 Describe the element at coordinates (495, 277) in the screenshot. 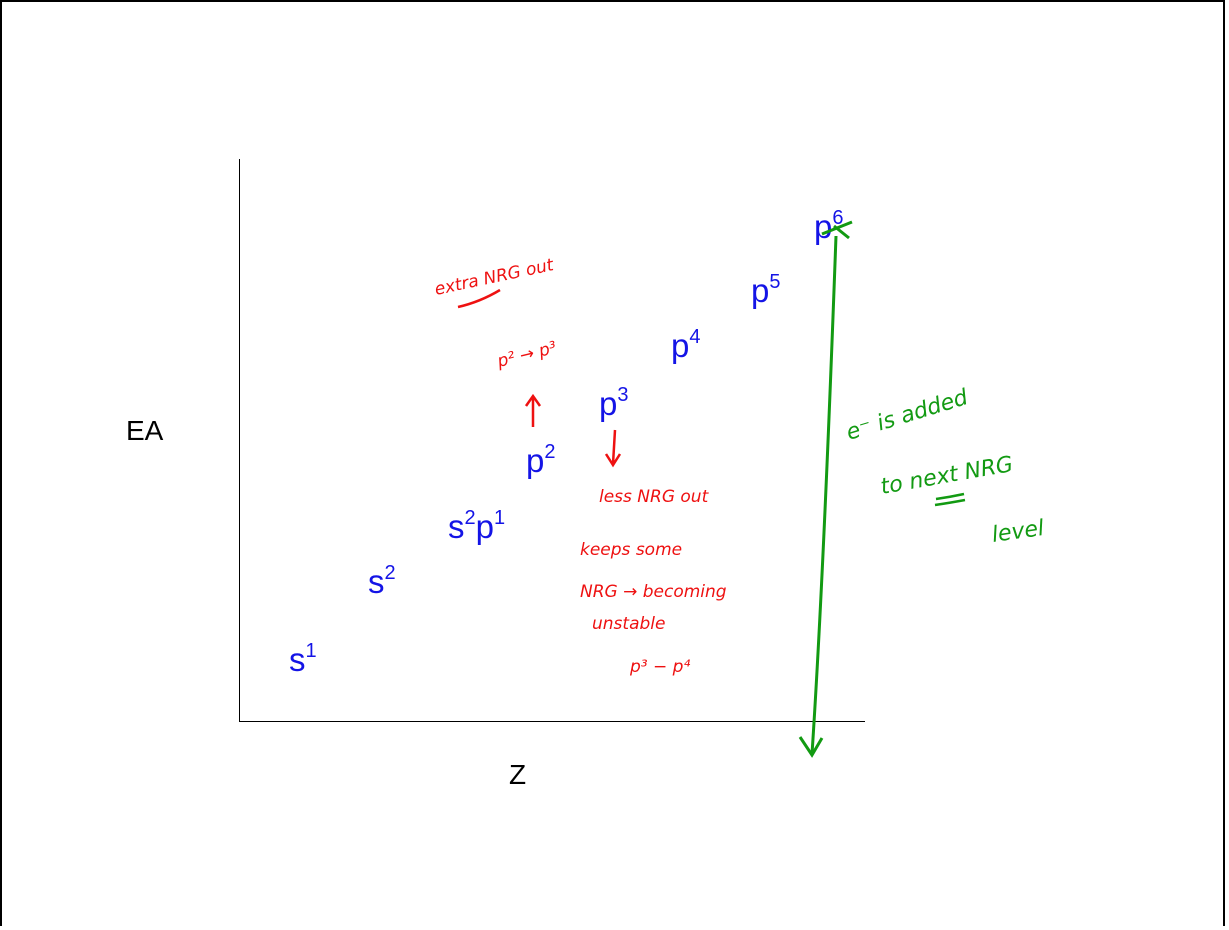

I see `note-extra-nrg-out: extra NRG out` at that location.